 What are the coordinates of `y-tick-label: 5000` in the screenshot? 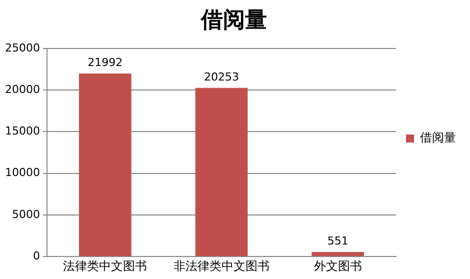 It's located at (26, 214).